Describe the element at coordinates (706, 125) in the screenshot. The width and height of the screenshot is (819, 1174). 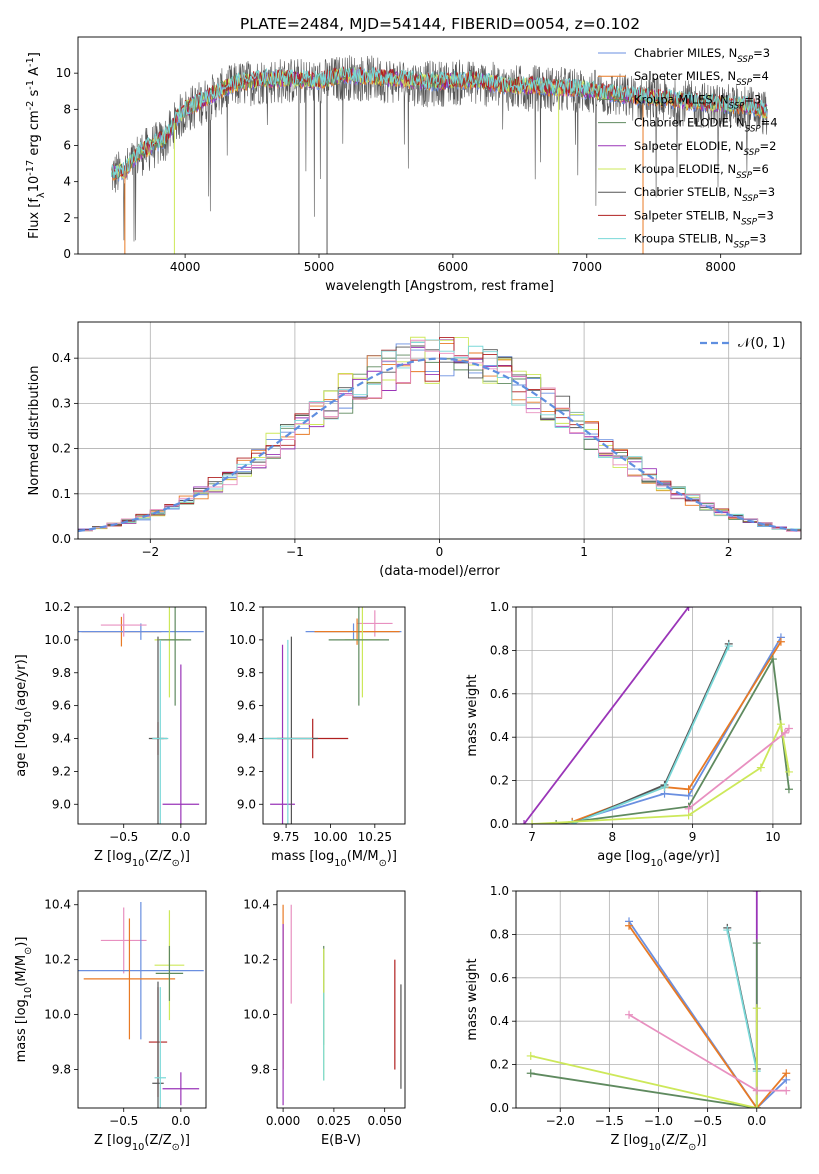
I see `legend-entry: Chabrier ELODIE, NSSP=4` at that location.